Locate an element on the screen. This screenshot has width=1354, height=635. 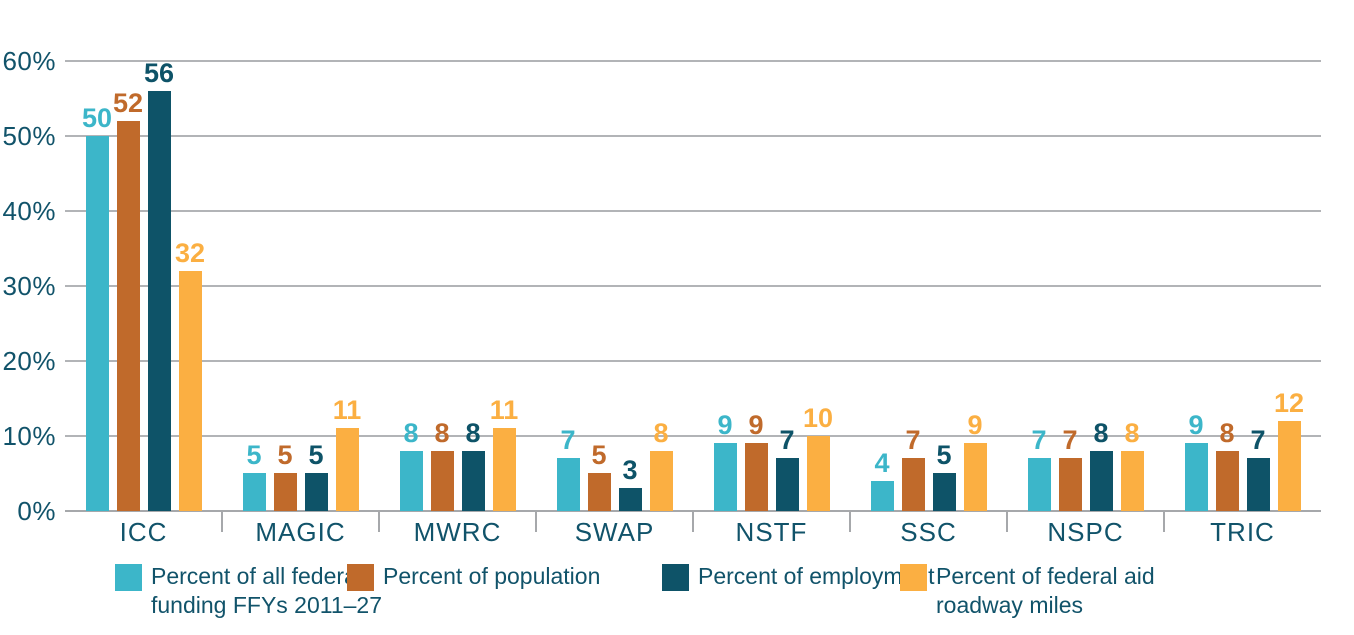
legend-item: Percent of population is located at coordinates (474, 577).